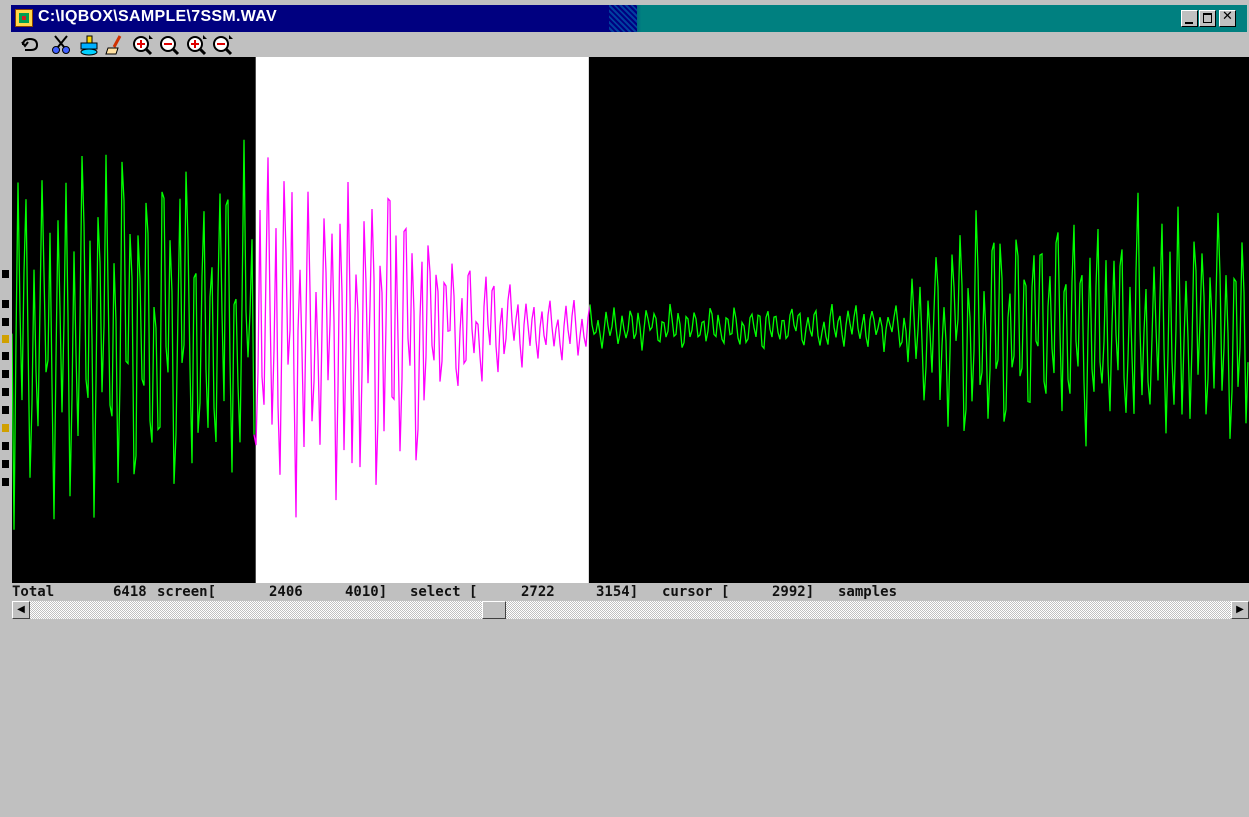 The width and height of the screenshot is (1249, 817). What do you see at coordinates (494, 610) in the screenshot?
I see `scroll-thumb` at bounding box center [494, 610].